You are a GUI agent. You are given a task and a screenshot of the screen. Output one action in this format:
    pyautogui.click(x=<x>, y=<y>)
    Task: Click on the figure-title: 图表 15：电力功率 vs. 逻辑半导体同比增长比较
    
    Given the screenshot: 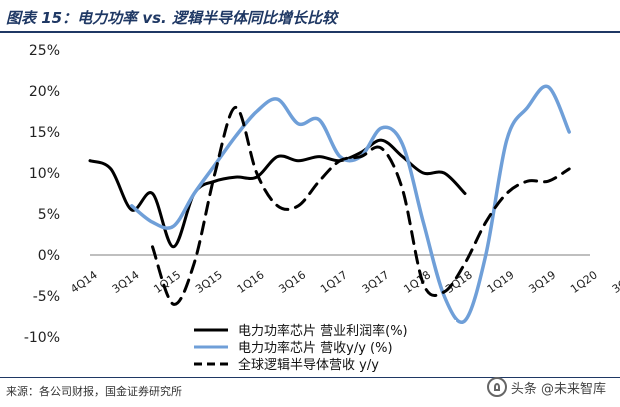 What is the action you would take?
    pyautogui.click(x=171, y=18)
    